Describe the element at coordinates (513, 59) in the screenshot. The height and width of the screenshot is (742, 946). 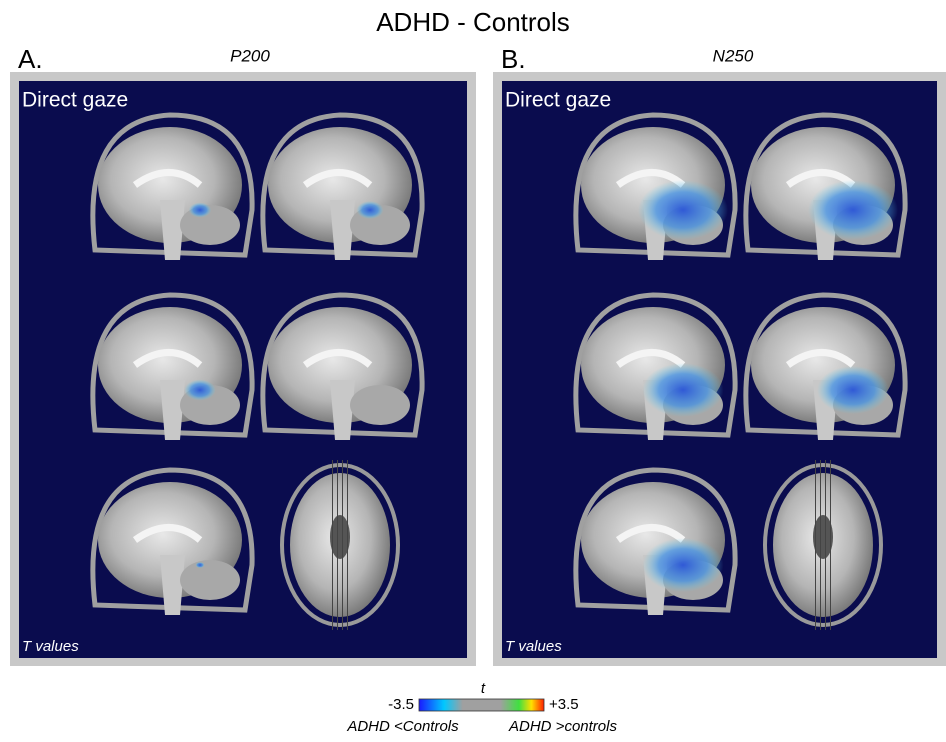
I see `panel-letter: B.` at that location.